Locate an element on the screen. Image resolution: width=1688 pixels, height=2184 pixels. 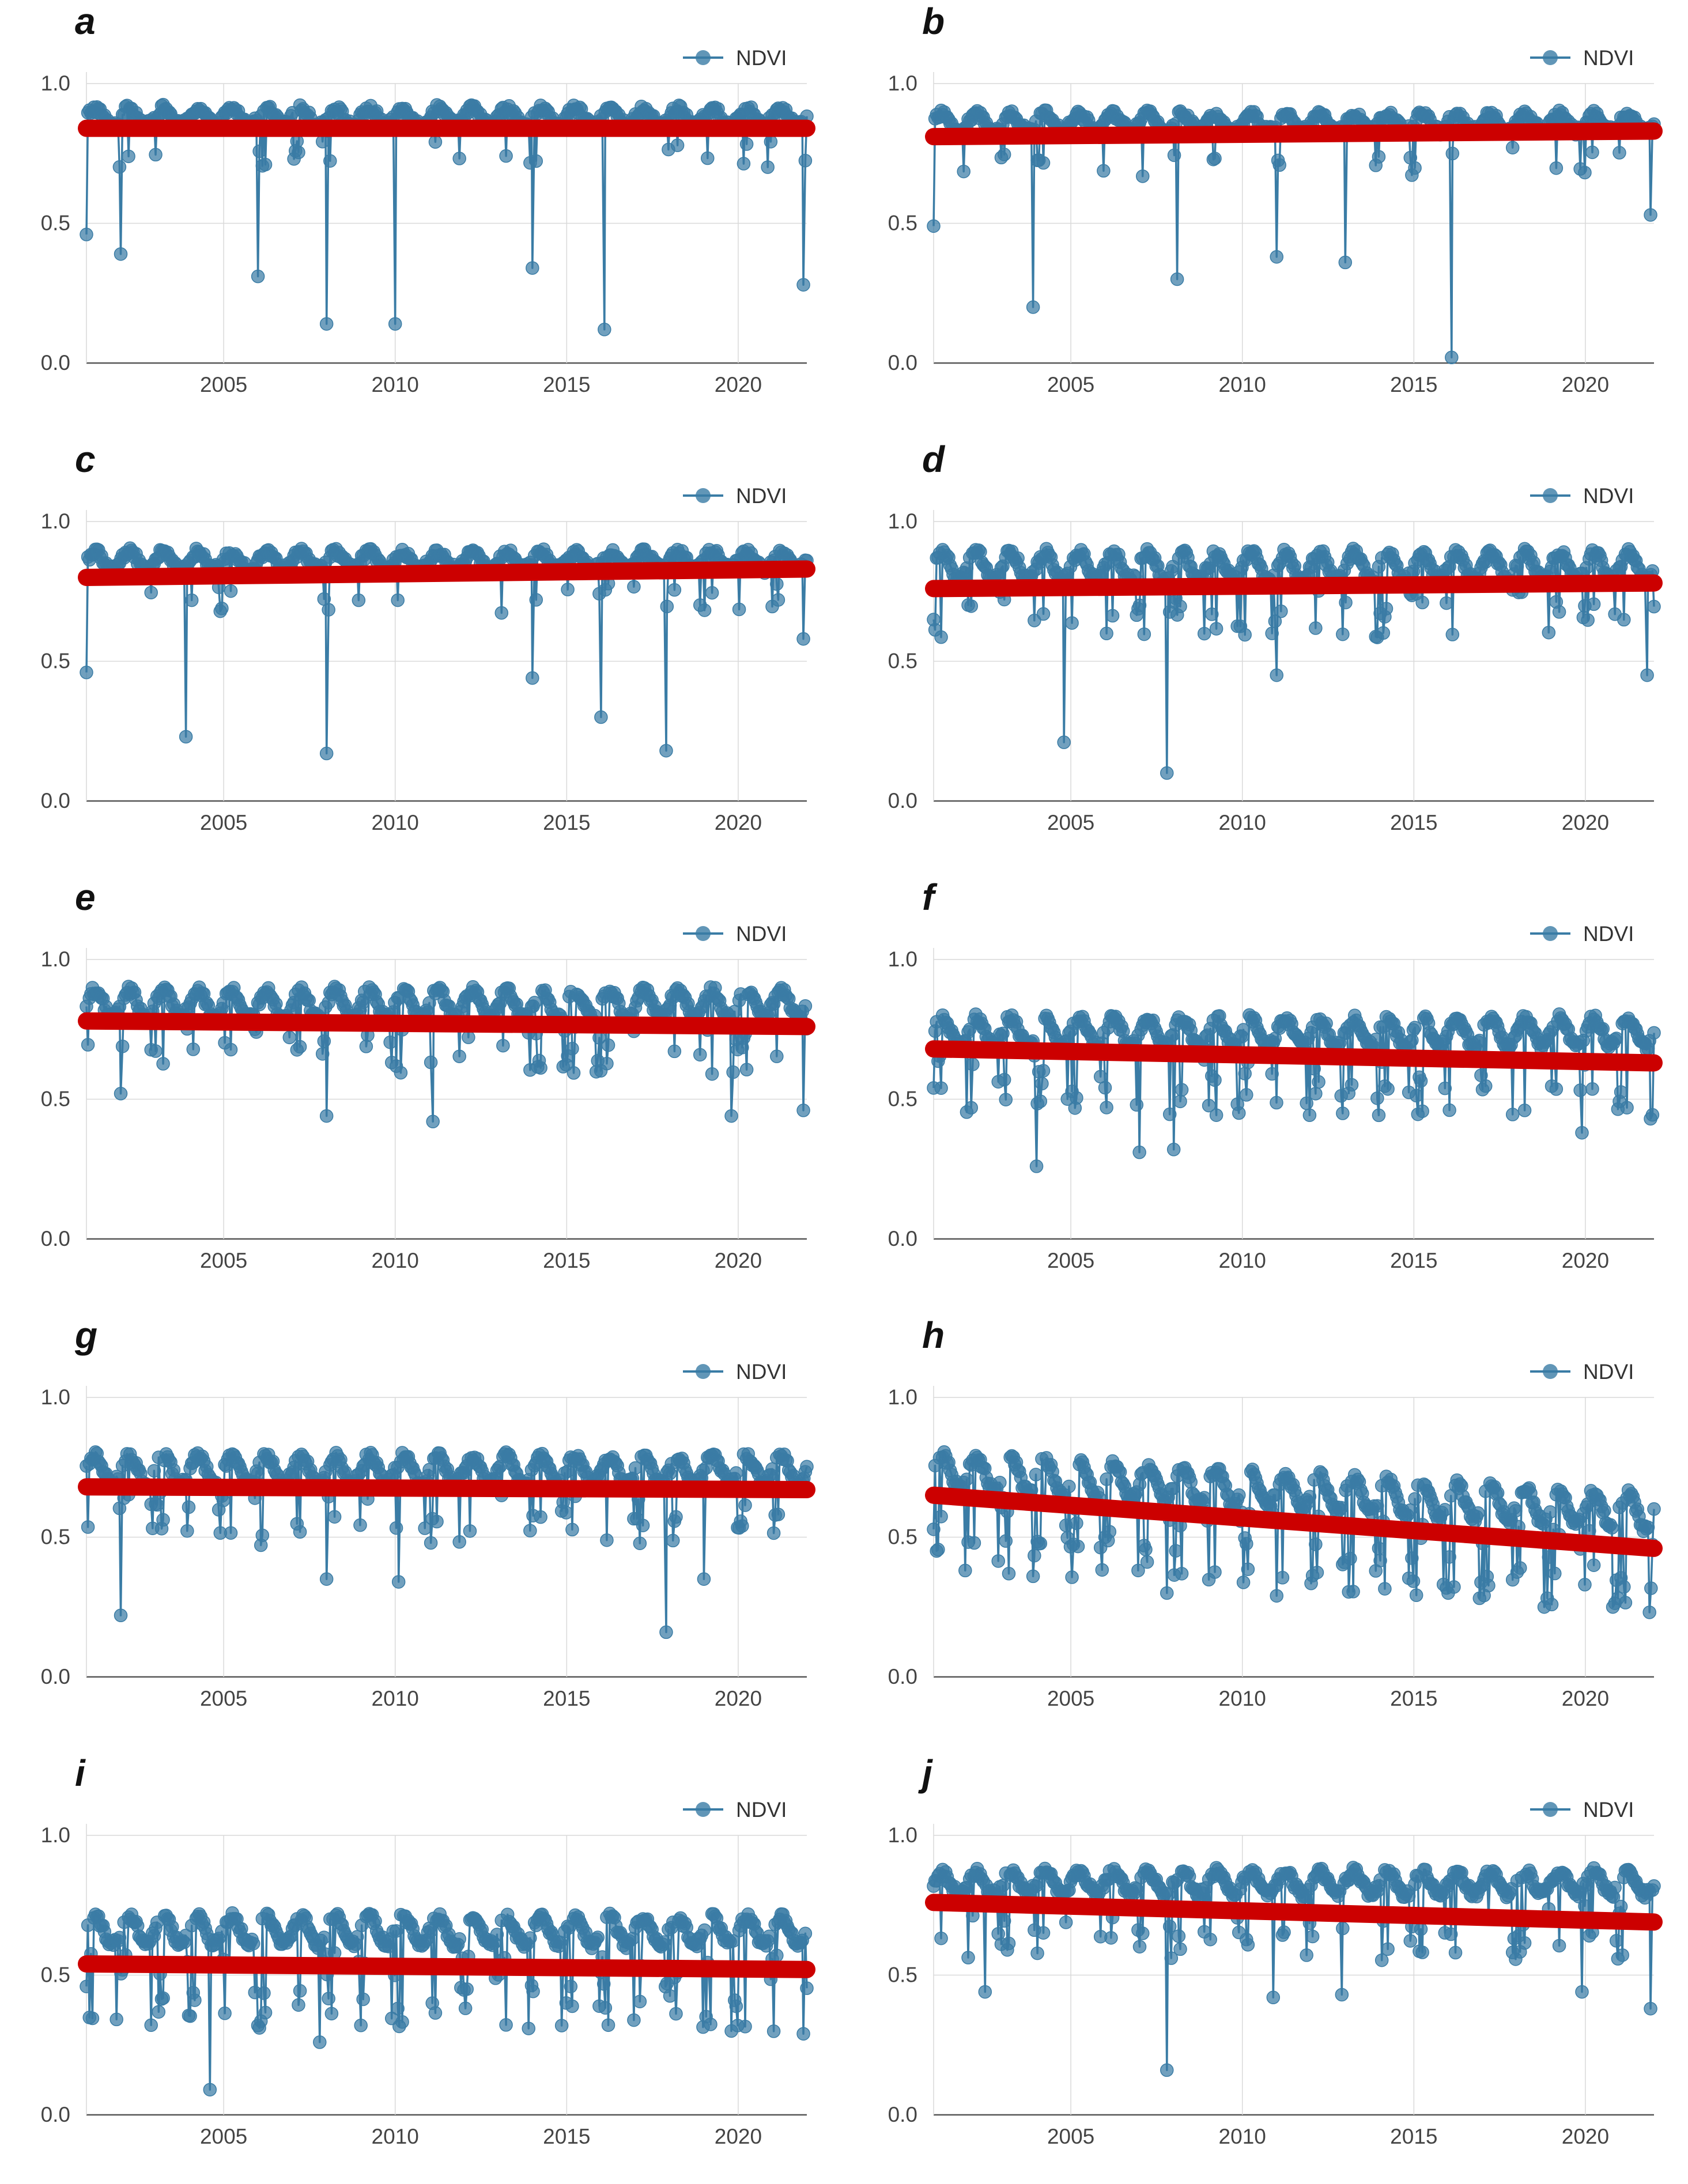
x-tick-label: 2015 is located at coordinates (1413, 384).